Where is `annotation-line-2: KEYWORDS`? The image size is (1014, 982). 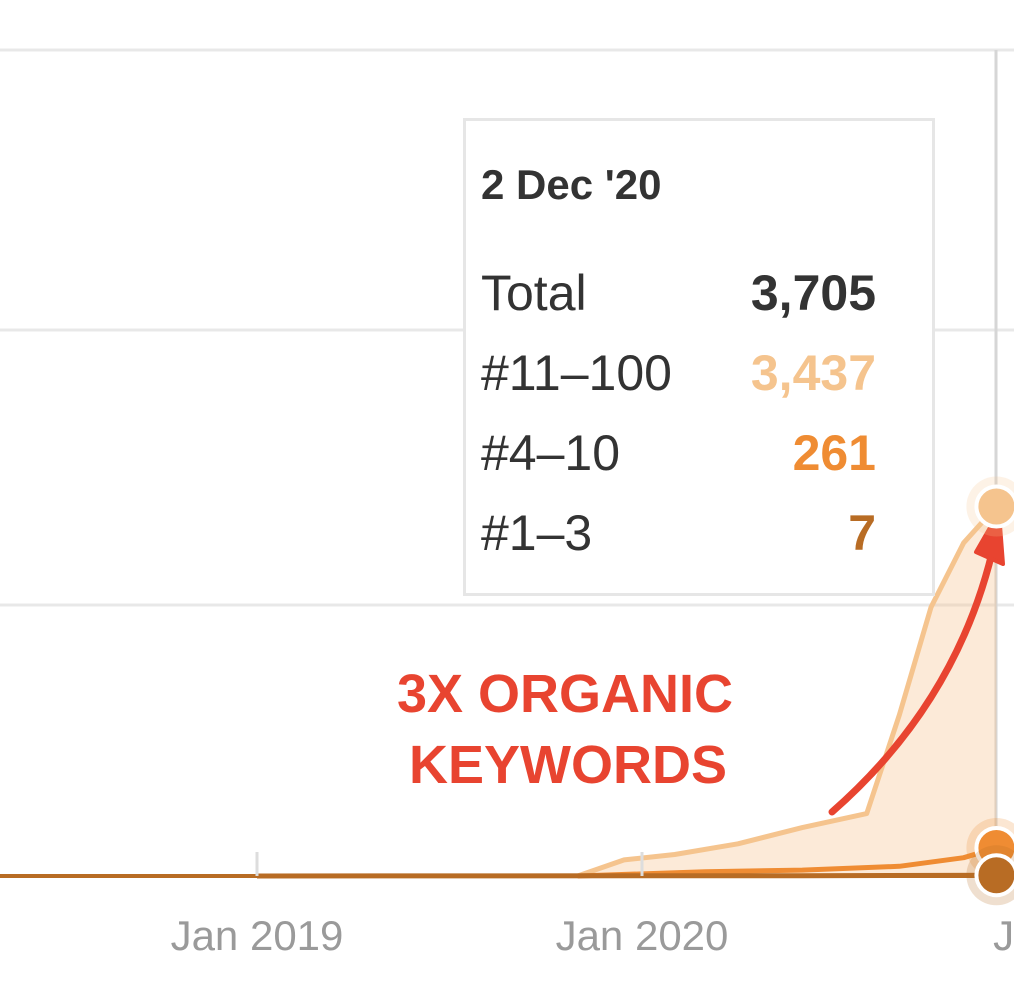 annotation-line-2: KEYWORDS is located at coordinates (568, 765).